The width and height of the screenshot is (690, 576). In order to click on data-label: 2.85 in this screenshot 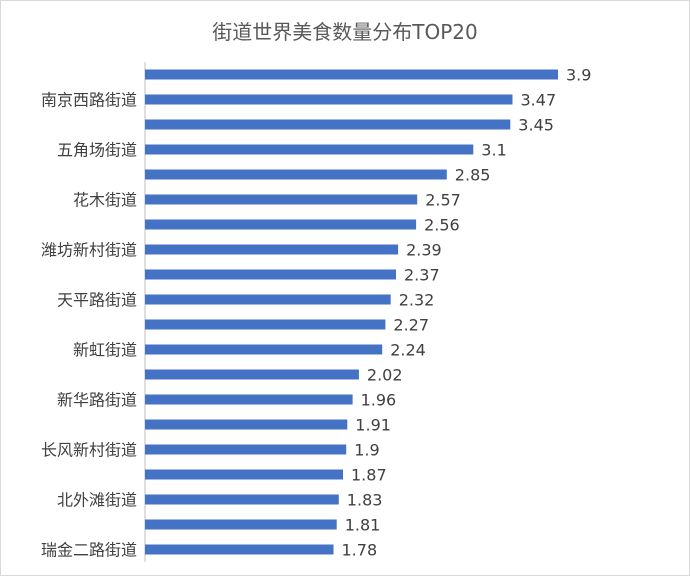, I will do `click(473, 175)`.